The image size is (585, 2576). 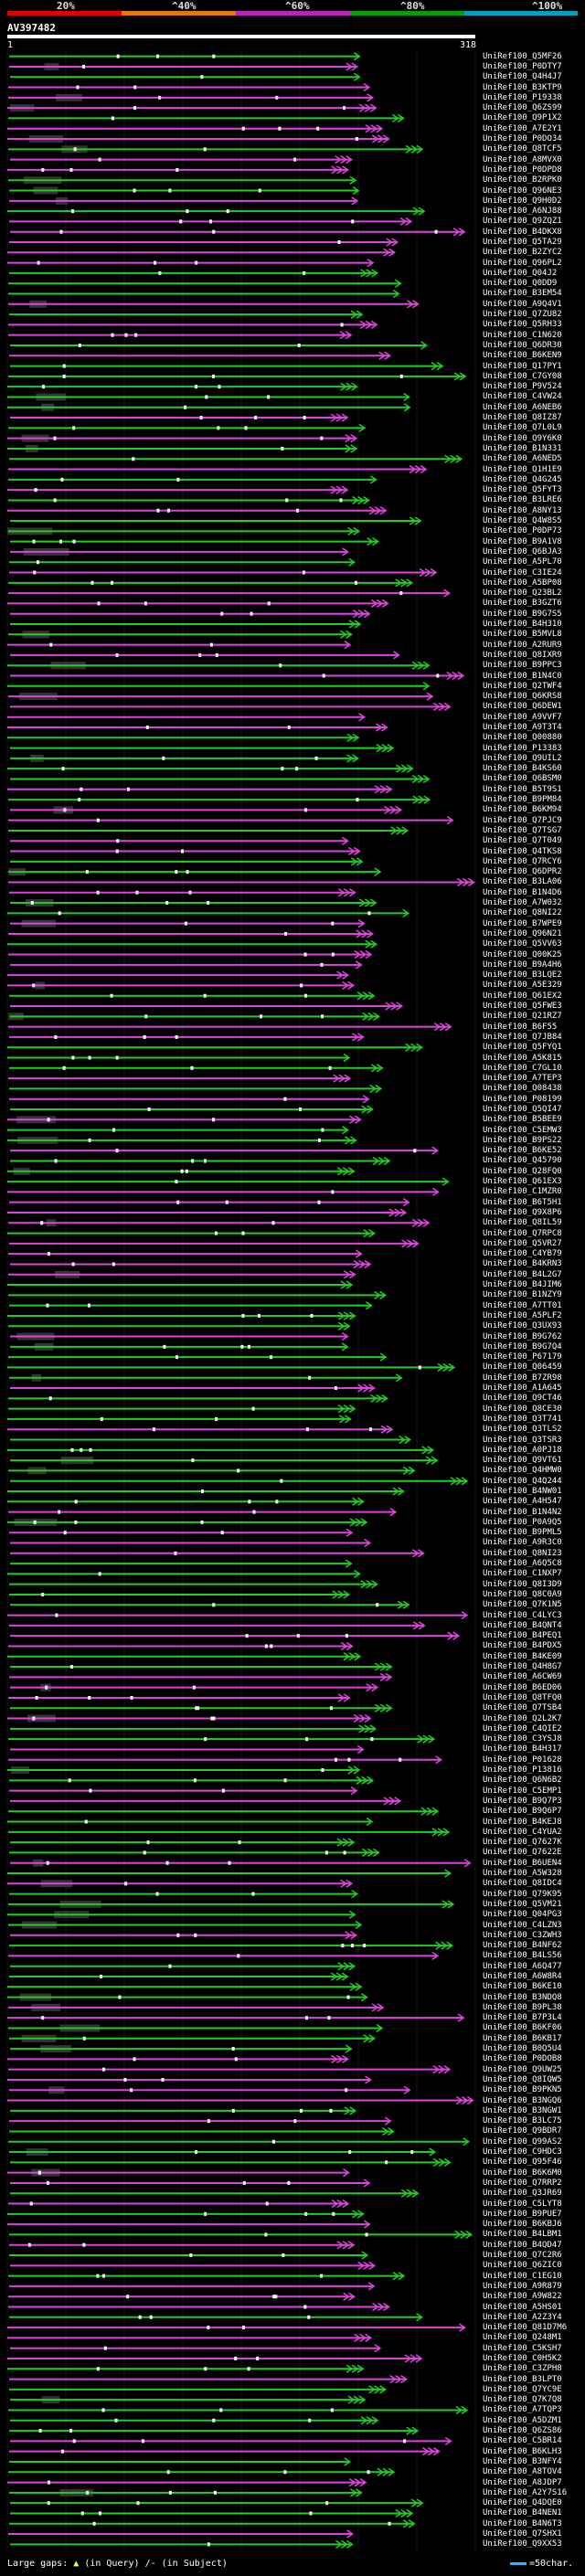 What do you see at coordinates (522, 903) in the screenshot?
I see `hit-label: UniRef100_A7W032` at bounding box center [522, 903].